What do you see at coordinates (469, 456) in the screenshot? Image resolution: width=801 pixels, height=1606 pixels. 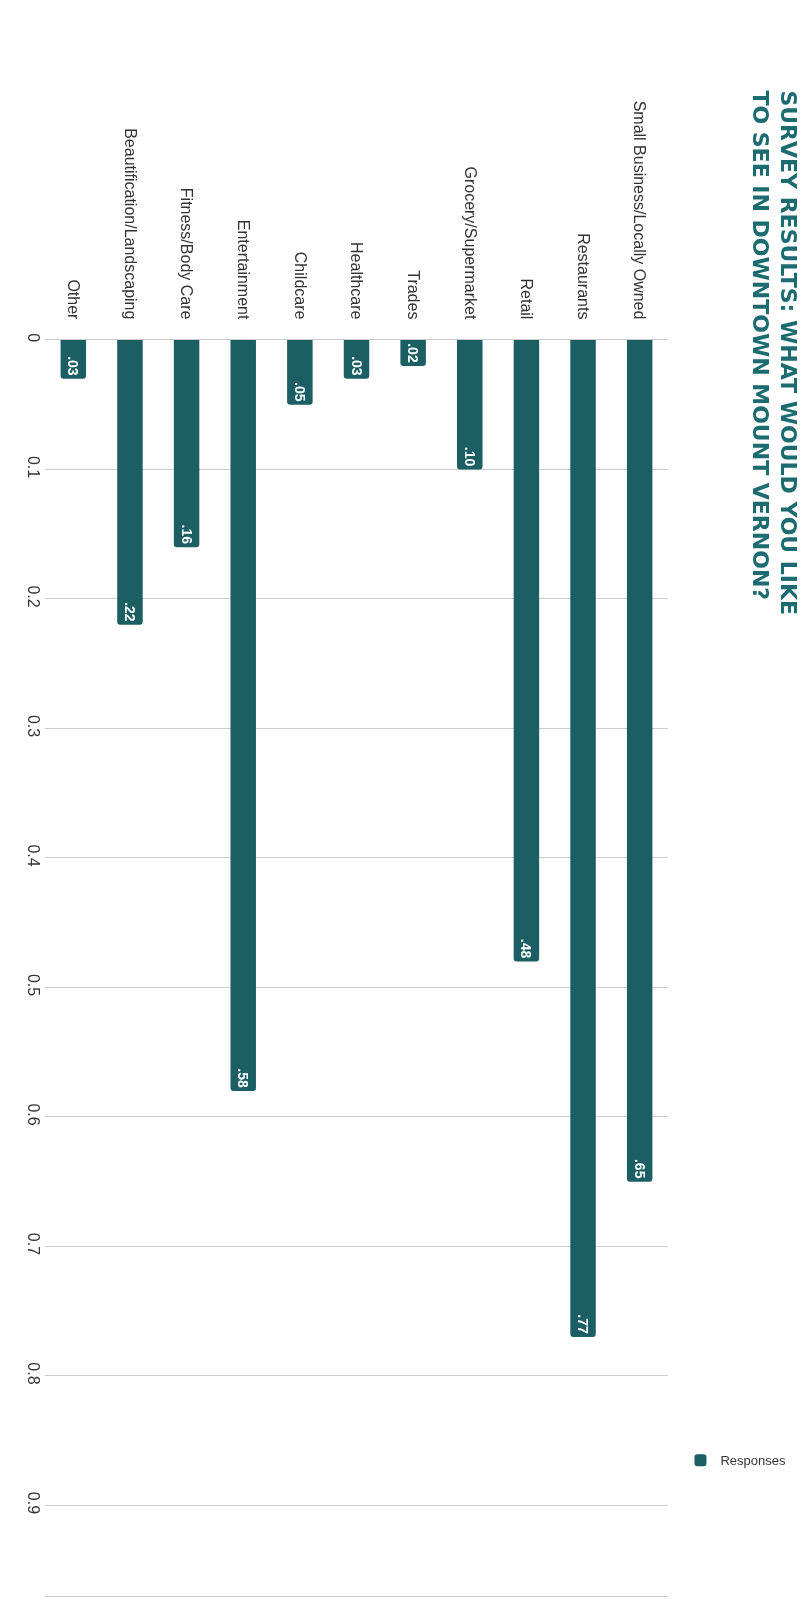 I see `data-label: .10` at bounding box center [469, 456].